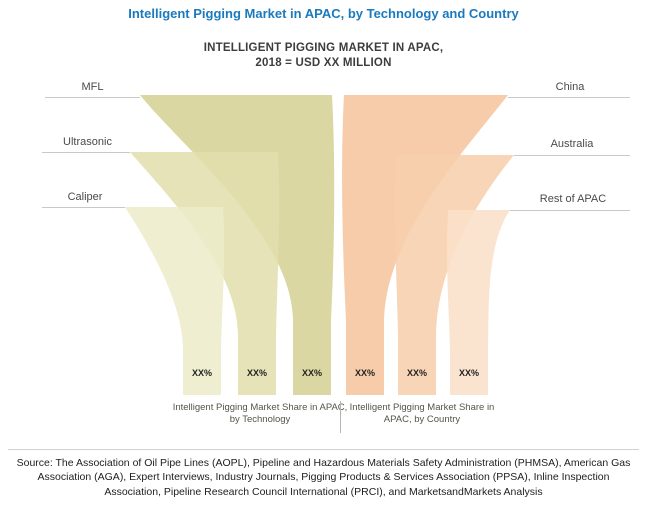 The image size is (647, 521). I want to click on share-value-china: XX%, so click(364, 373).